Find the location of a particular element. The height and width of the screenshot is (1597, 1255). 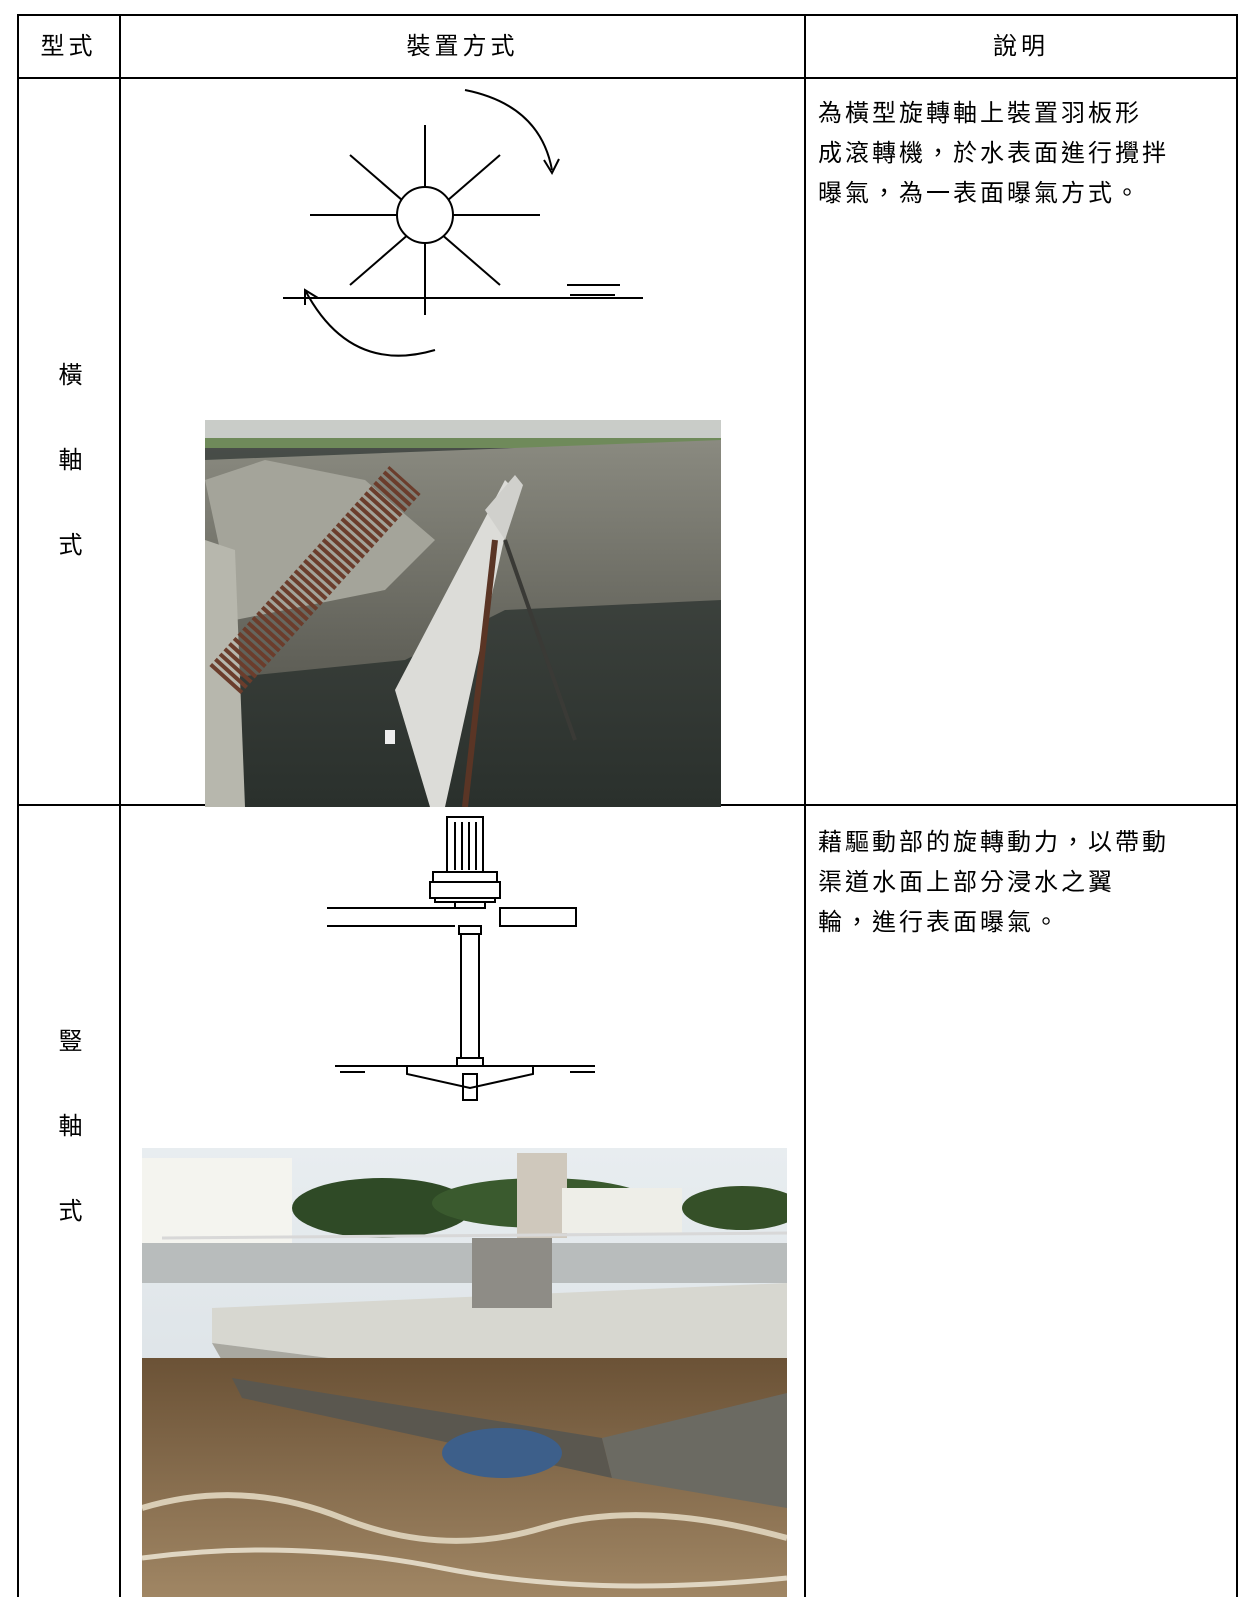

description: 藉驅動部的旋轉動力，以帶動 渠道水面上部分浸水之翼 輪，進行表面曝氣。 is located at coordinates (1028, 882).